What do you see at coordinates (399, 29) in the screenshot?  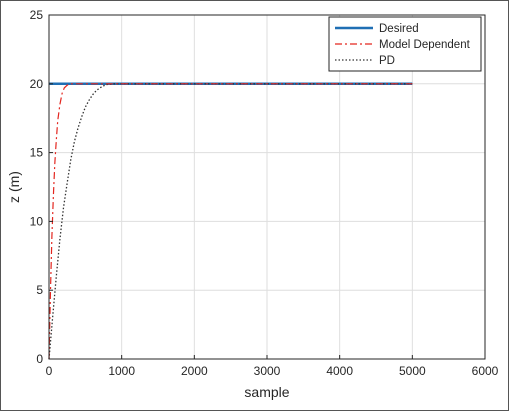 I see `legend-label-0: Desired` at bounding box center [399, 29].